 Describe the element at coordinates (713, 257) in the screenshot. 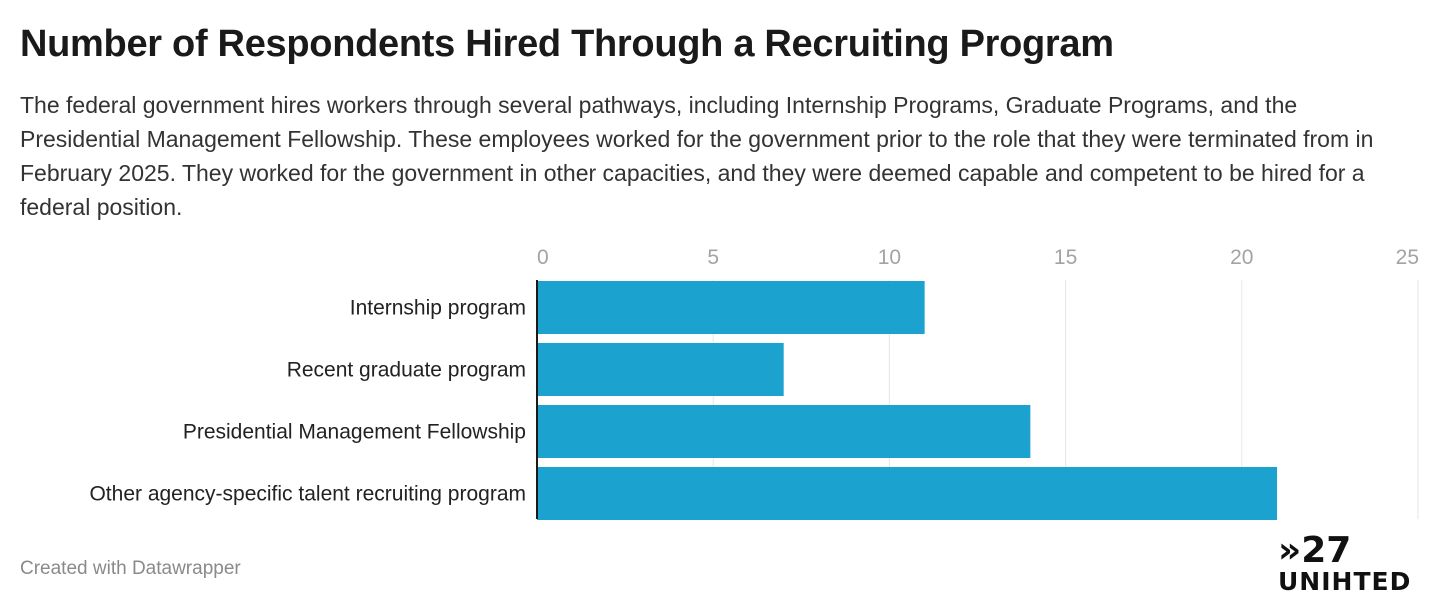

I see `x-tick-label: 5` at that location.